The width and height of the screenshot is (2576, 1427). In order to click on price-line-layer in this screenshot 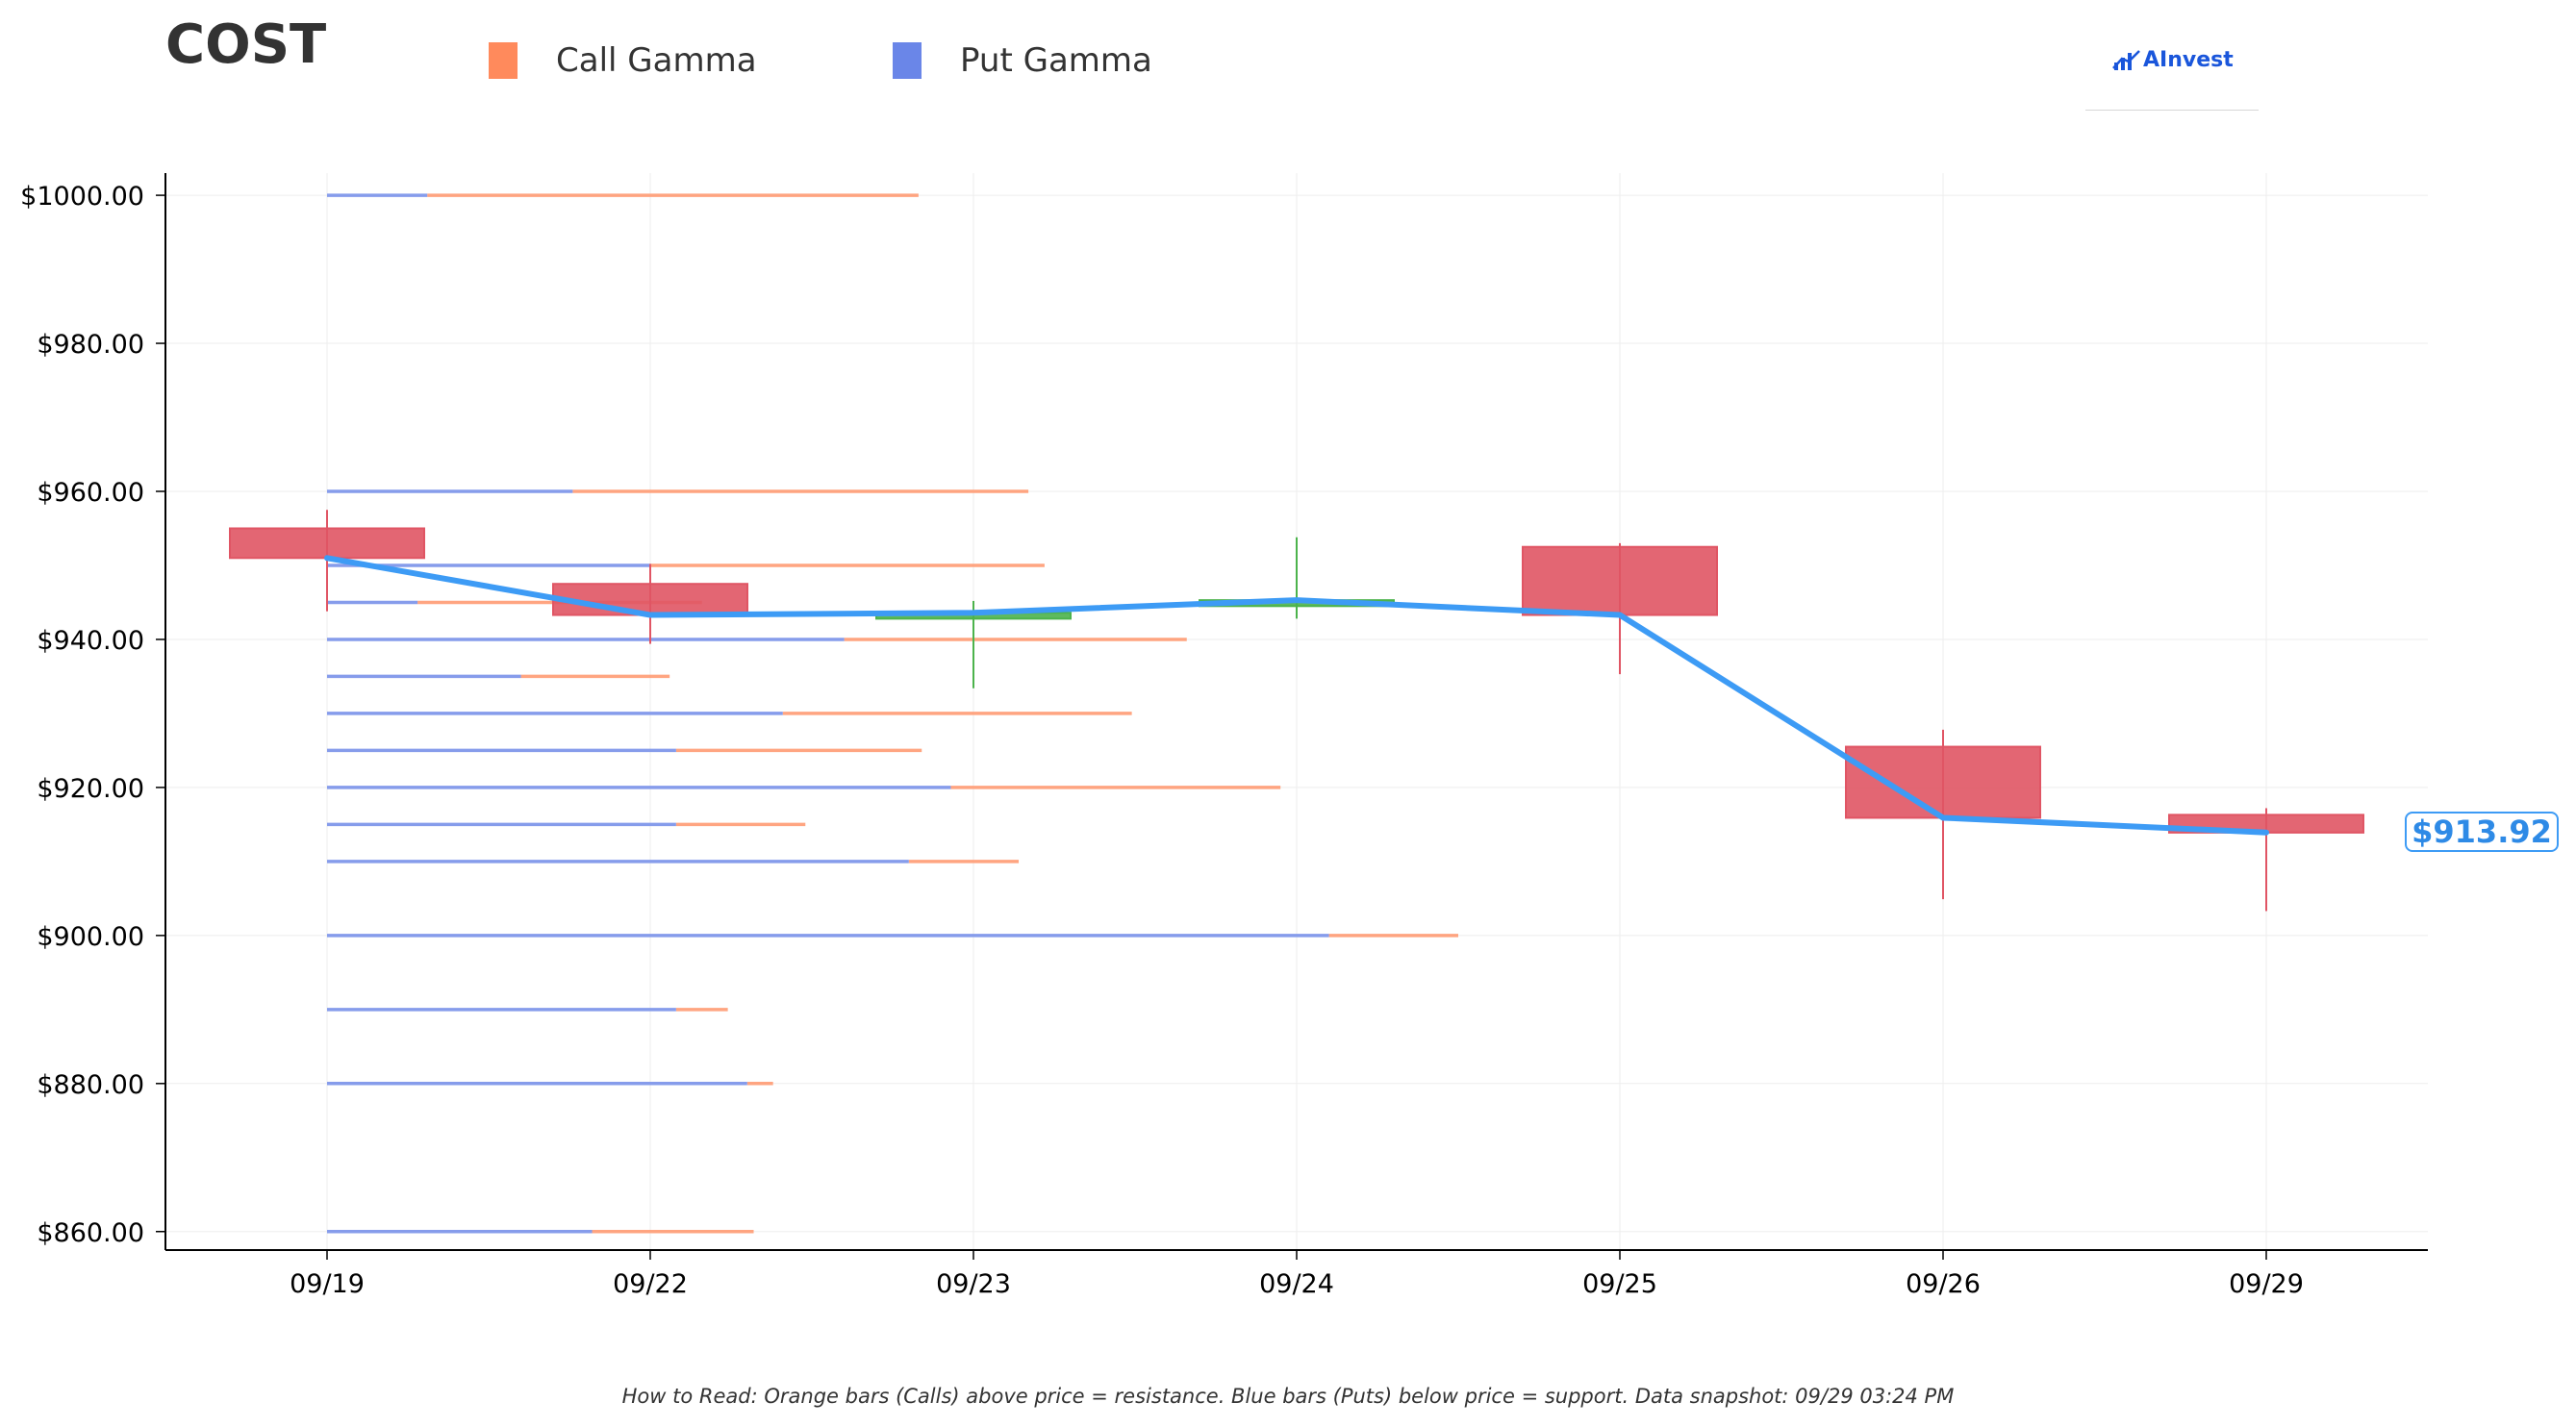, I will do `click(1297, 695)`.